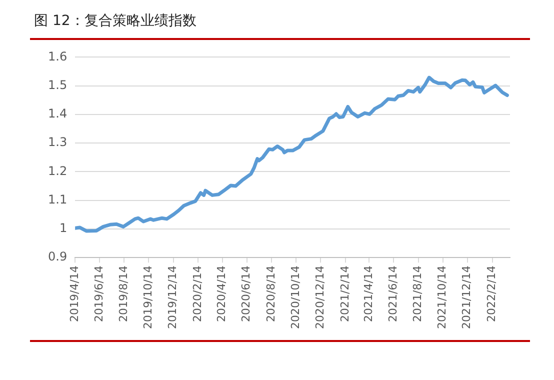 This screenshot has height=380, width=554. I want to click on y-tick-label: 1.6, so click(58, 56).